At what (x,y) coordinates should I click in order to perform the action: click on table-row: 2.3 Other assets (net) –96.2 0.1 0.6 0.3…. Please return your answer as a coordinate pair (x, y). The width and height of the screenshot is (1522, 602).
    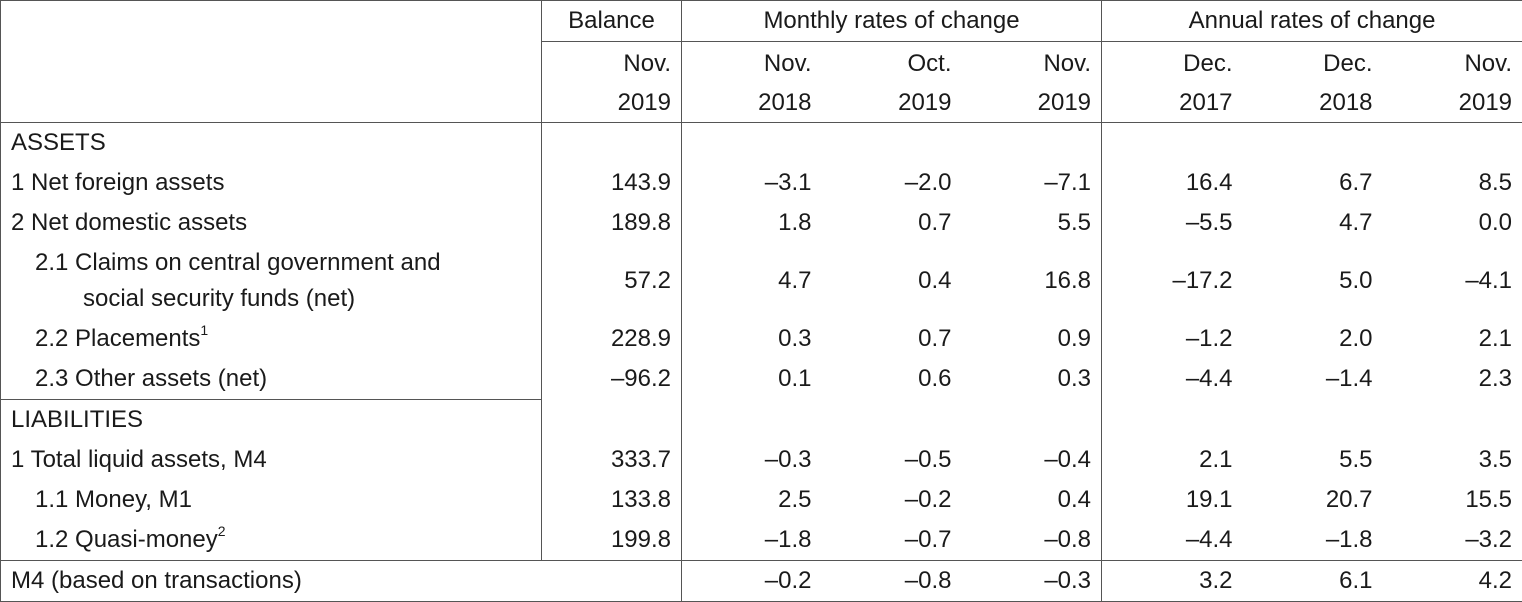
    Looking at the image, I should click on (761, 379).